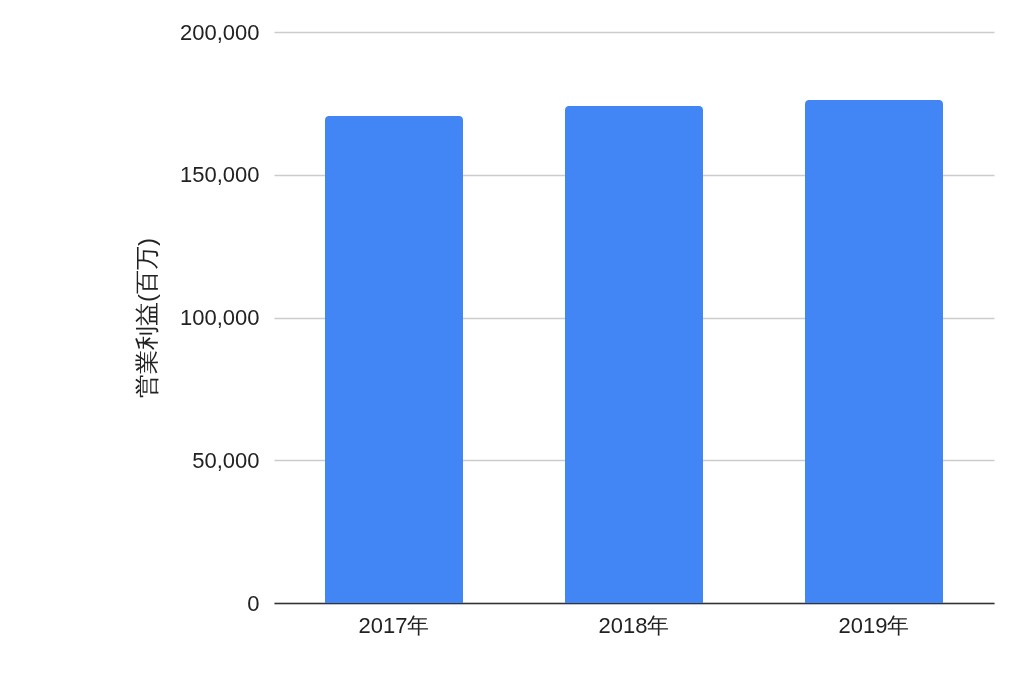 The height and width of the screenshot is (693, 1024). I want to click on y-tick-label: 50,000, so click(226, 460).